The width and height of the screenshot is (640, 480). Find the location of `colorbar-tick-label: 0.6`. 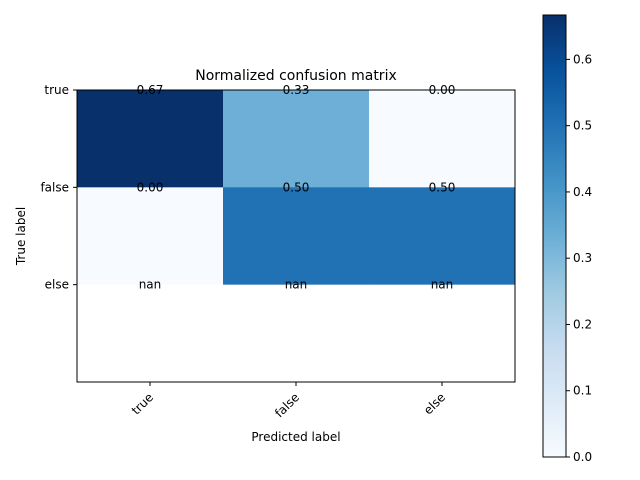

colorbar-tick-label: 0.6 is located at coordinates (582, 59).